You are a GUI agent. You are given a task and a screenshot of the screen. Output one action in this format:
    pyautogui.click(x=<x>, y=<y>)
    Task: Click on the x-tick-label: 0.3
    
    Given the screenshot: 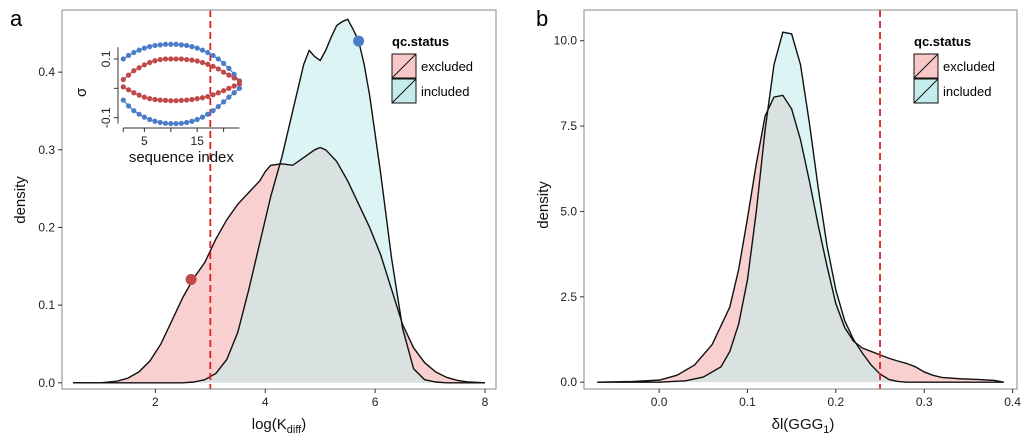 What is the action you would take?
    pyautogui.click(x=924, y=402)
    